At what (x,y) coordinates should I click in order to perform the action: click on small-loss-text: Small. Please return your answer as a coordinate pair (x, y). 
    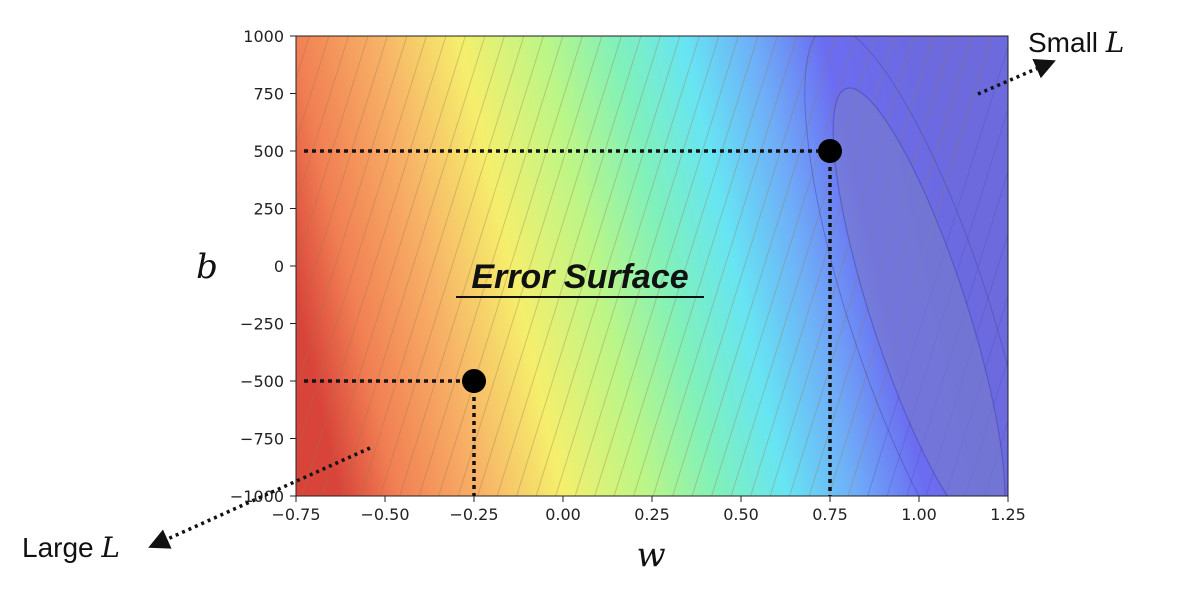
    Looking at the image, I should click on (1067, 42).